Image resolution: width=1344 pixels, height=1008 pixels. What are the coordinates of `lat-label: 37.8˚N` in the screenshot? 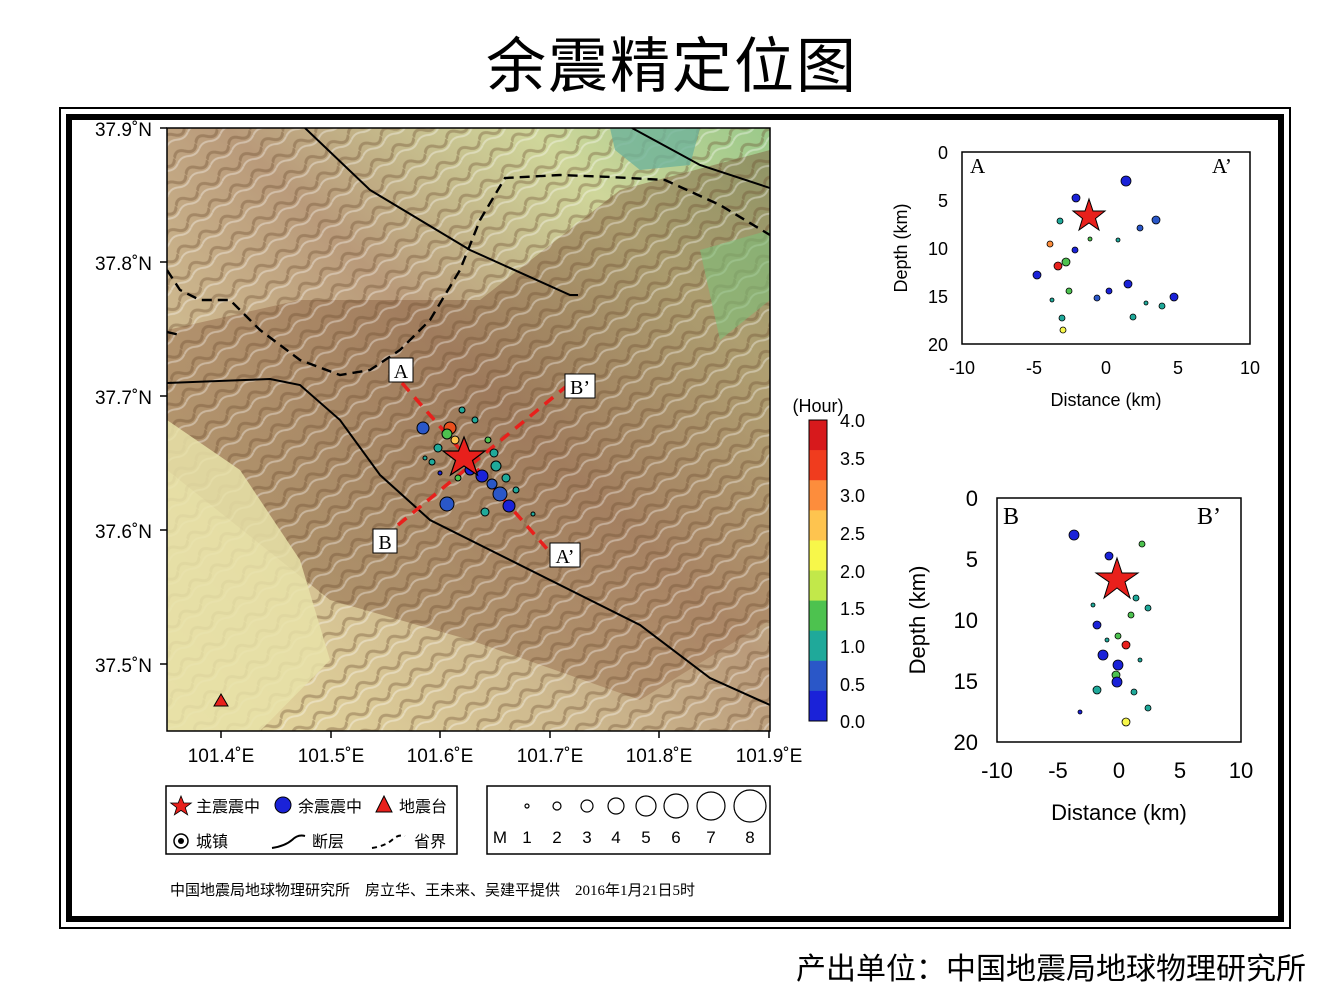 It's located at (123, 264).